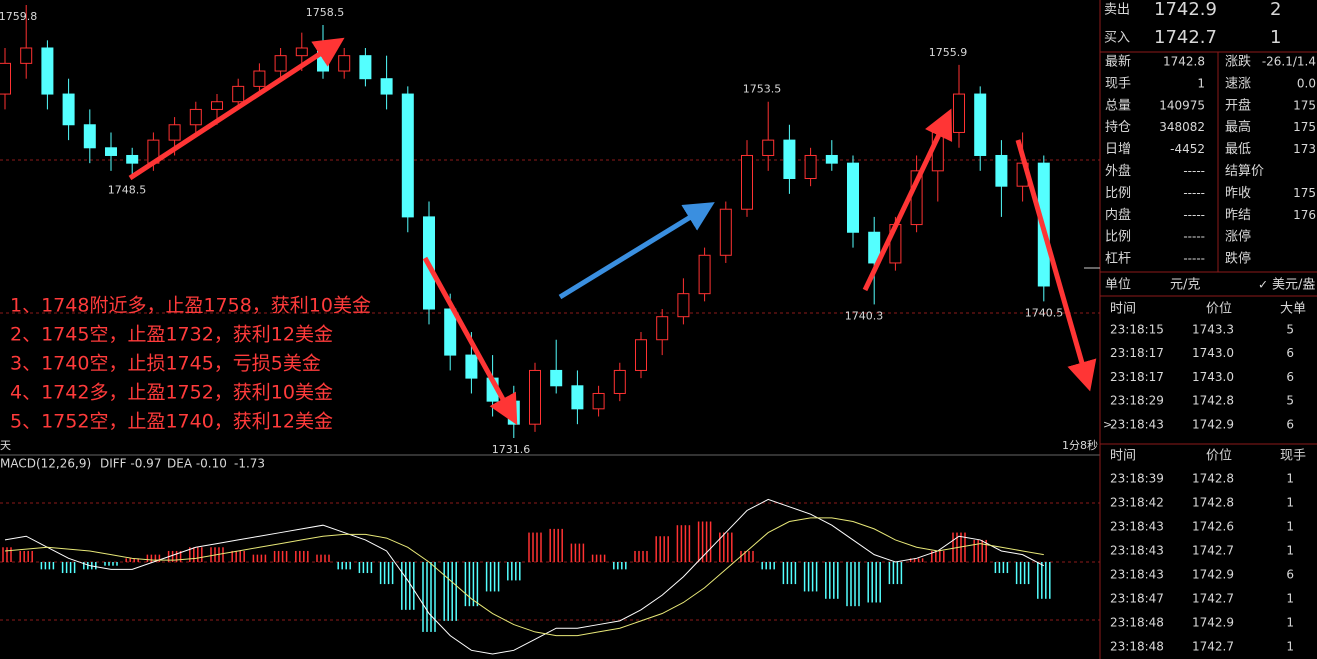 This screenshot has width=1317, height=659. I want to click on stat-label: 结算价, so click(1244, 171).